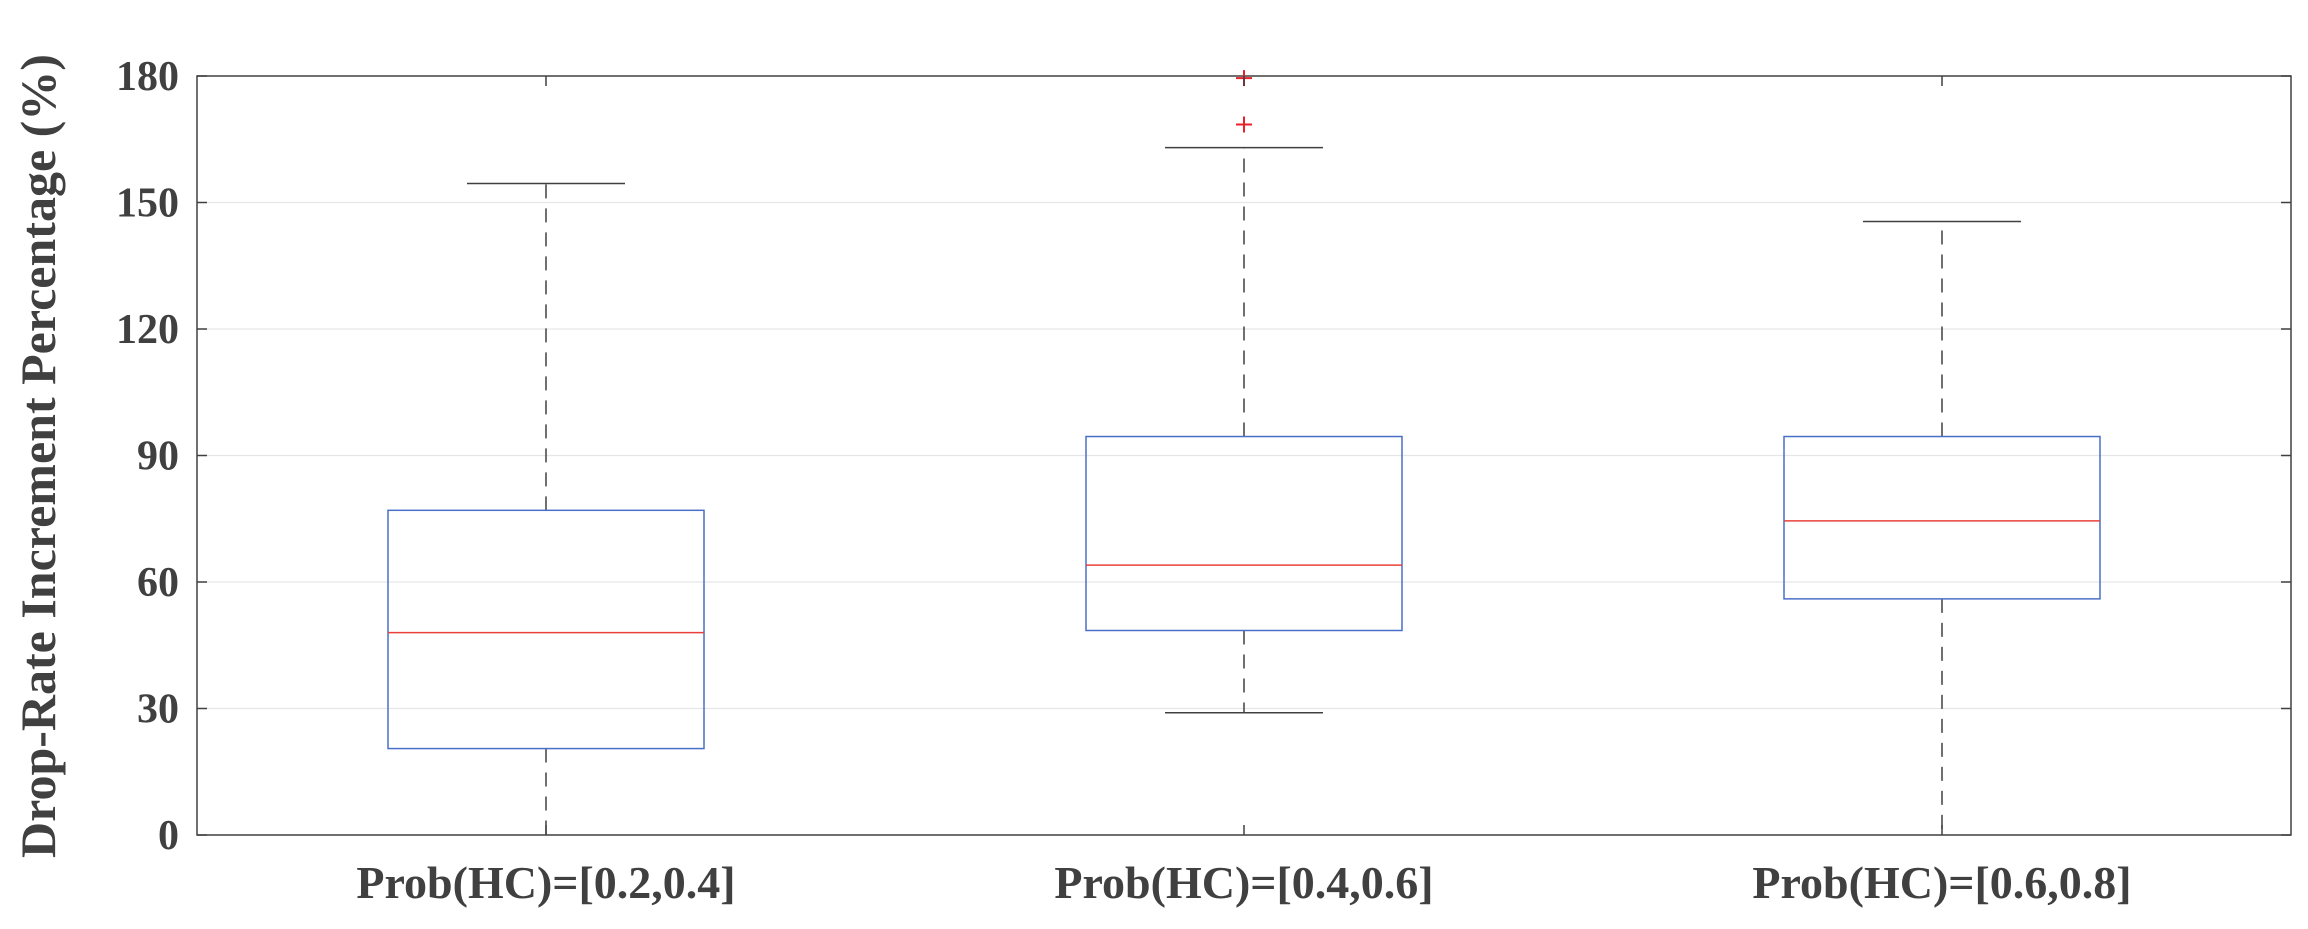  What do you see at coordinates (158, 457) in the screenshot?
I see `y-tick-label: 90` at bounding box center [158, 457].